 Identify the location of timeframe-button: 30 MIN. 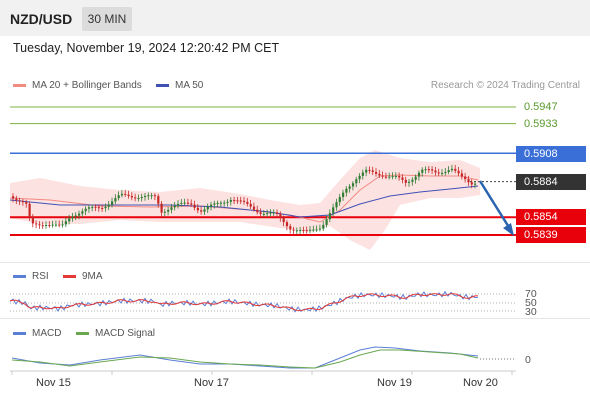
(107, 19).